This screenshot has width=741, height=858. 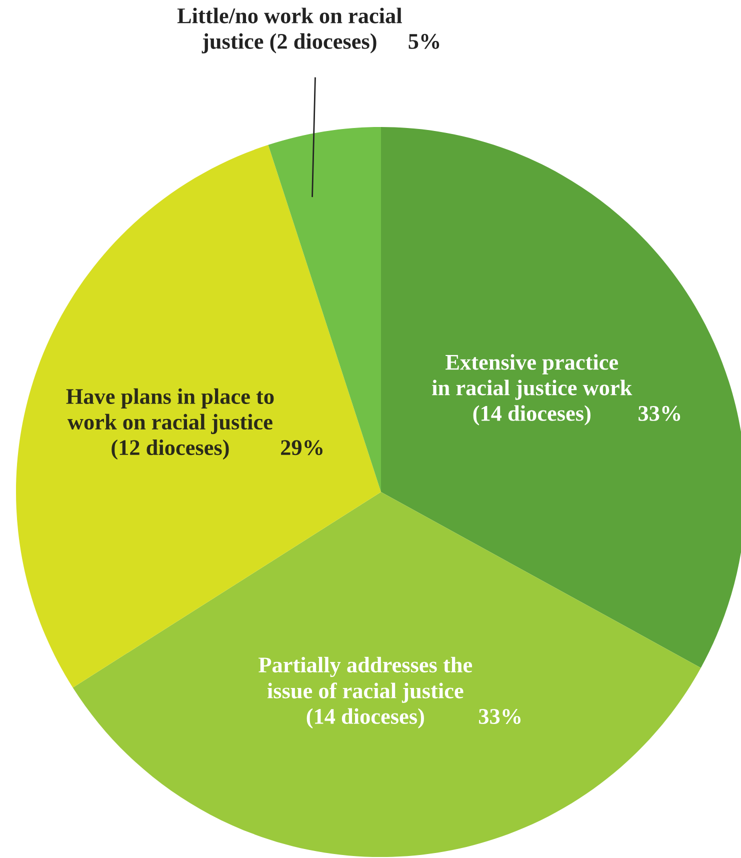 I want to click on data-label: 5%, so click(x=424, y=41).